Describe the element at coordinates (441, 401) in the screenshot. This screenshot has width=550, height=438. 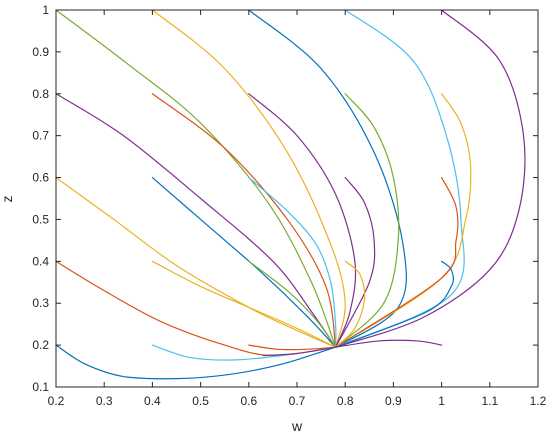
I see `x-tick-label: 1` at that location.